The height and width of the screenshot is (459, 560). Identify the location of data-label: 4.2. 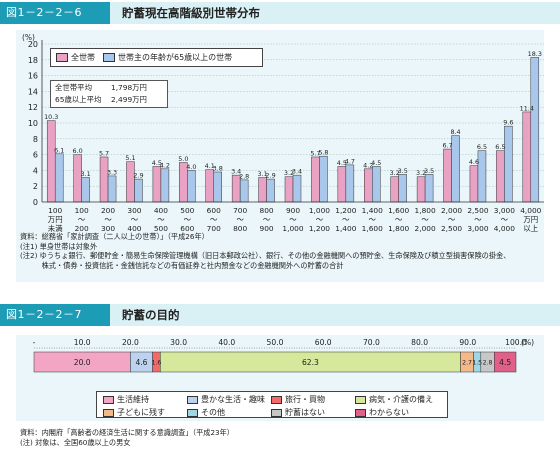
(368, 165).